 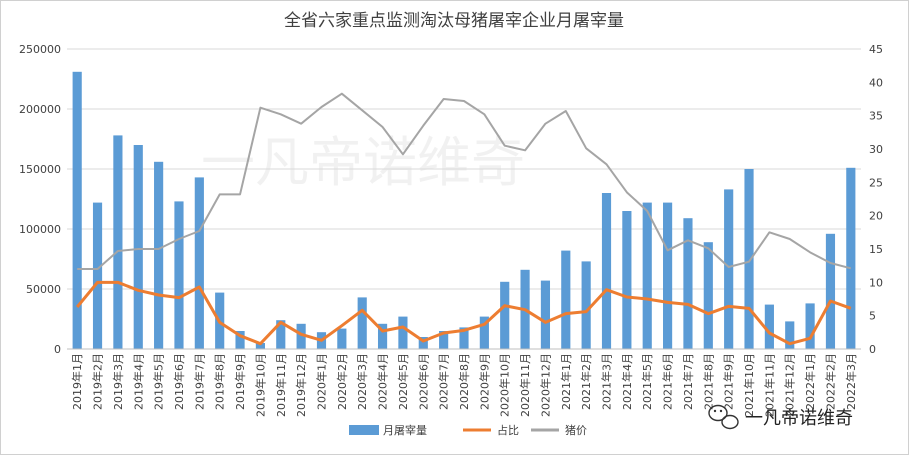 I want to click on left-tick-label: 100000, so click(x=40, y=229).